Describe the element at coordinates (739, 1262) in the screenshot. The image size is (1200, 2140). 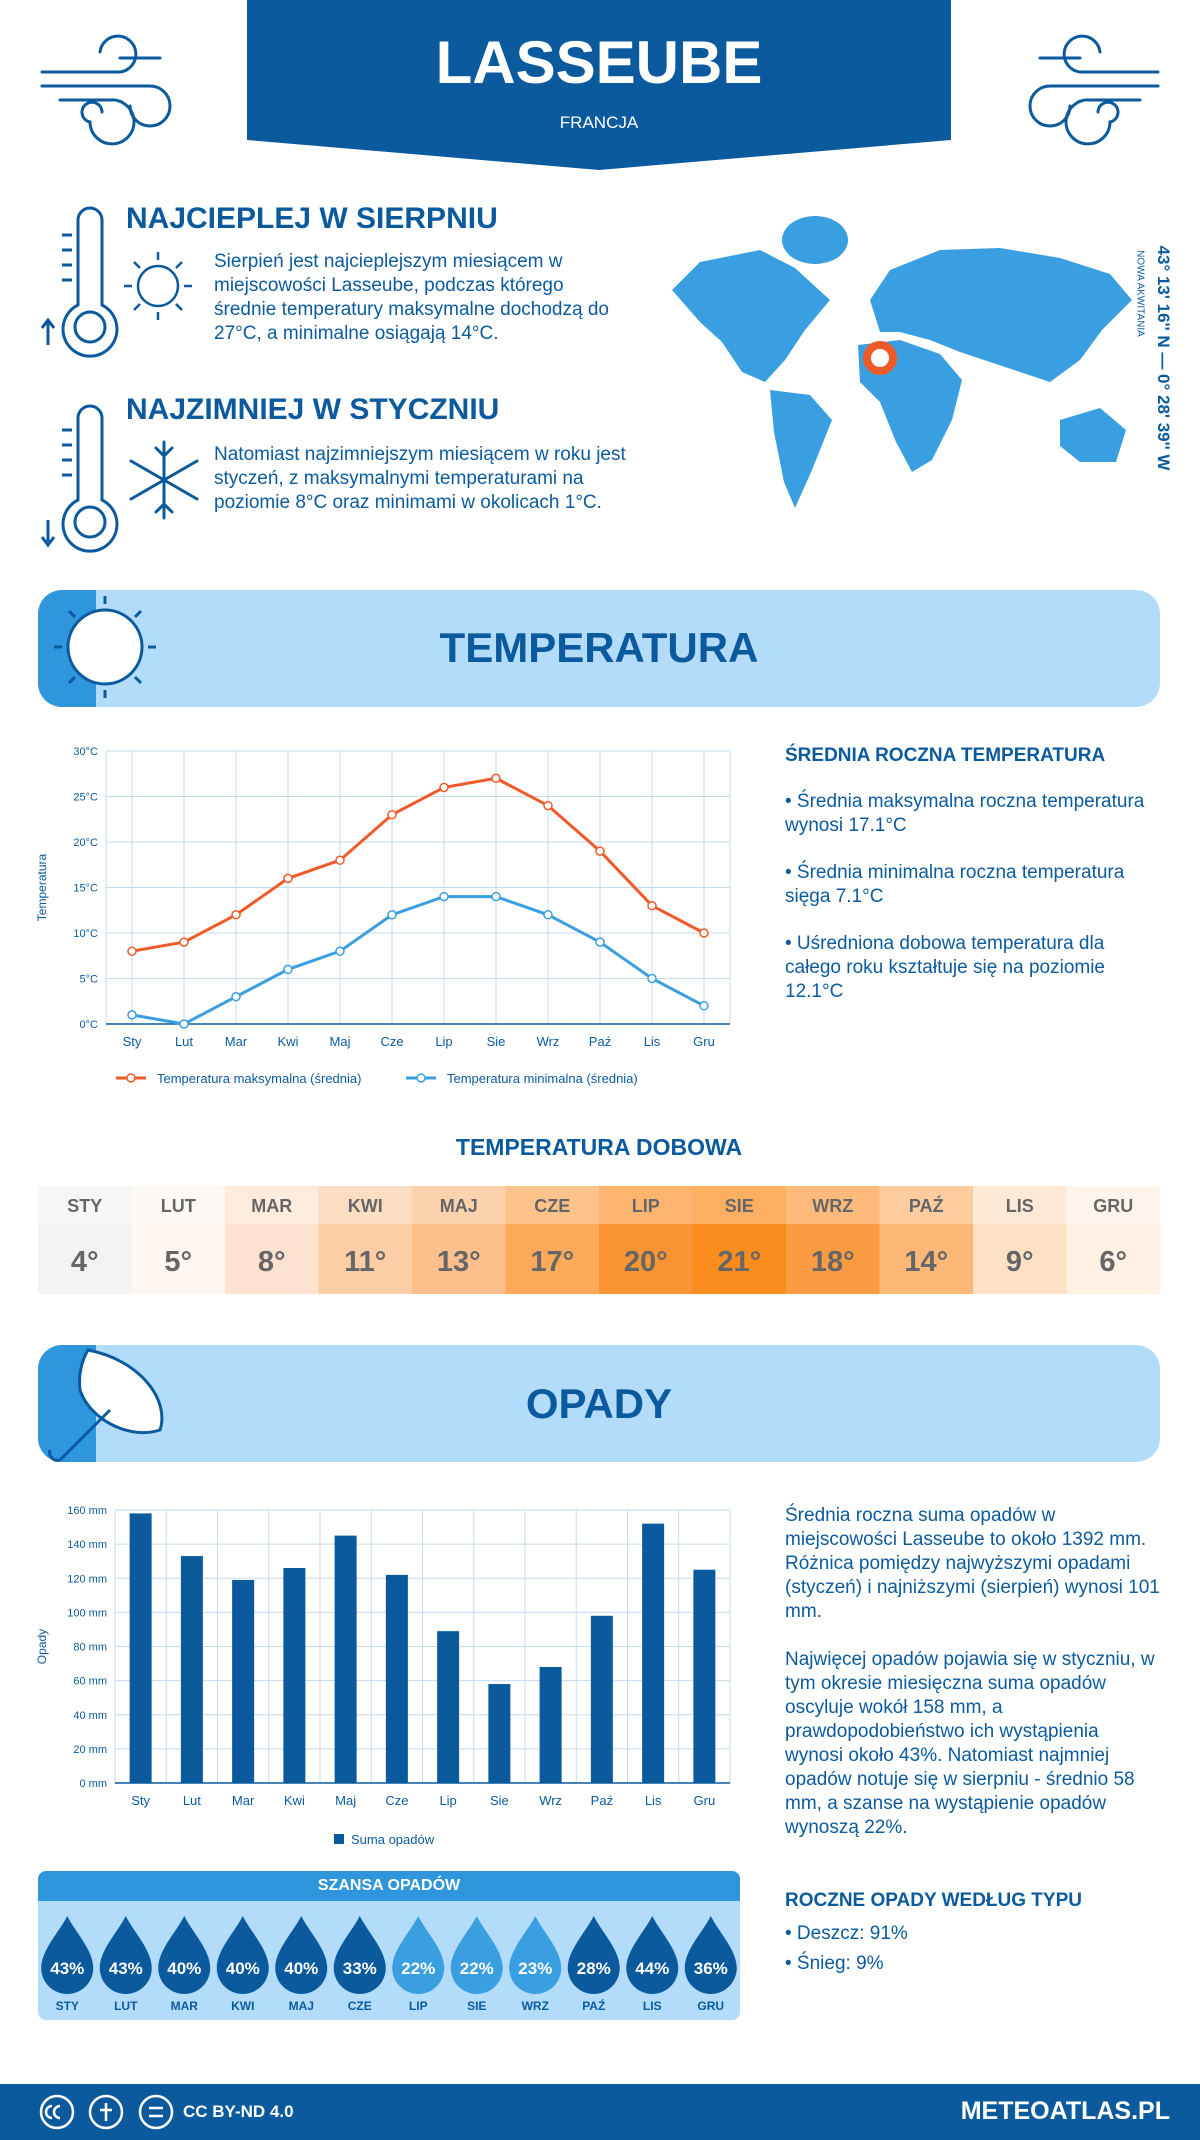
I see `temperature-value: 21°` at that location.